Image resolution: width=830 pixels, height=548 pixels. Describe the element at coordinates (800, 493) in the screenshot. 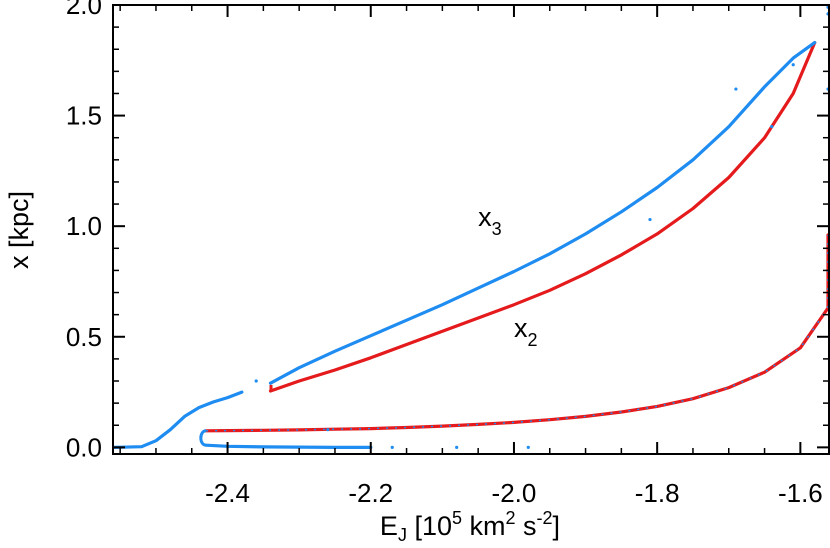

I see `x-tick-label: -1.6` at that location.